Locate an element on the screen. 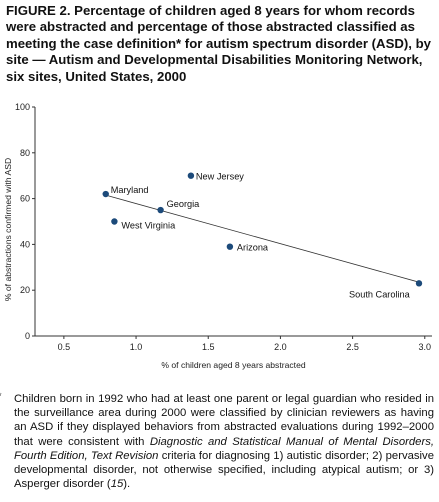  point-label: South Carolina is located at coordinates (380, 294).